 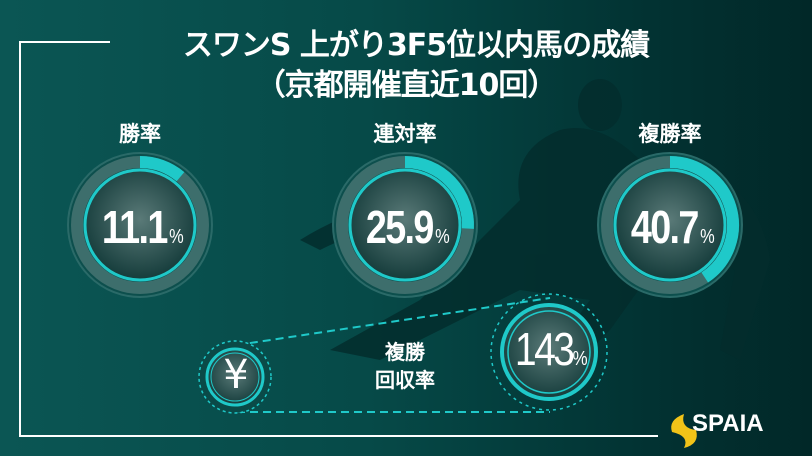 What do you see at coordinates (405, 134) in the screenshot?
I see `gauge-label-quinella: 連対率` at bounding box center [405, 134].